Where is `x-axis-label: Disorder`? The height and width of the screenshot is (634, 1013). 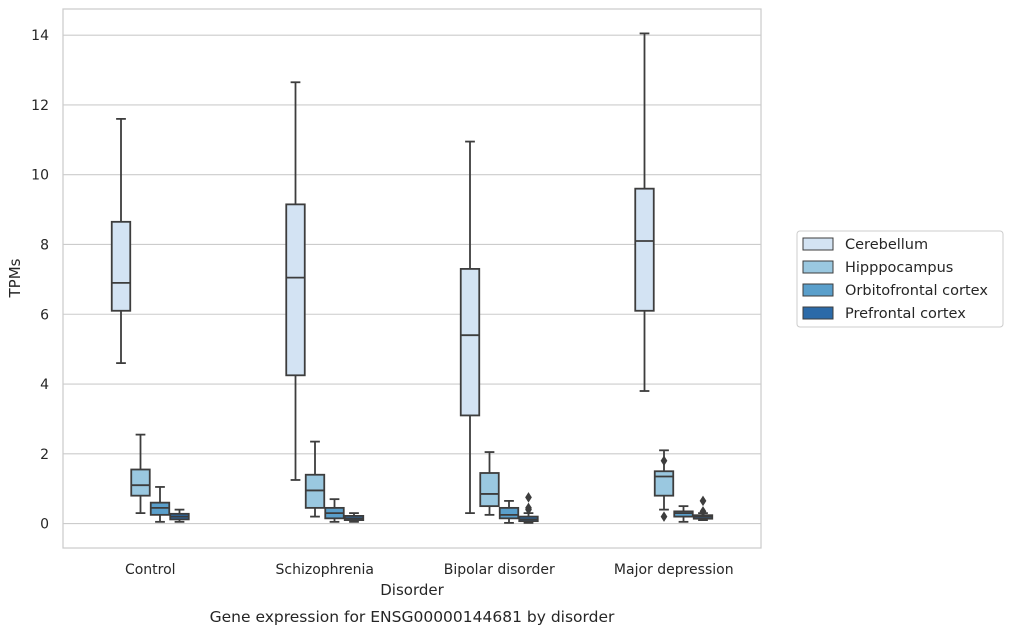 x-axis-label: Disorder is located at coordinates (412, 590).